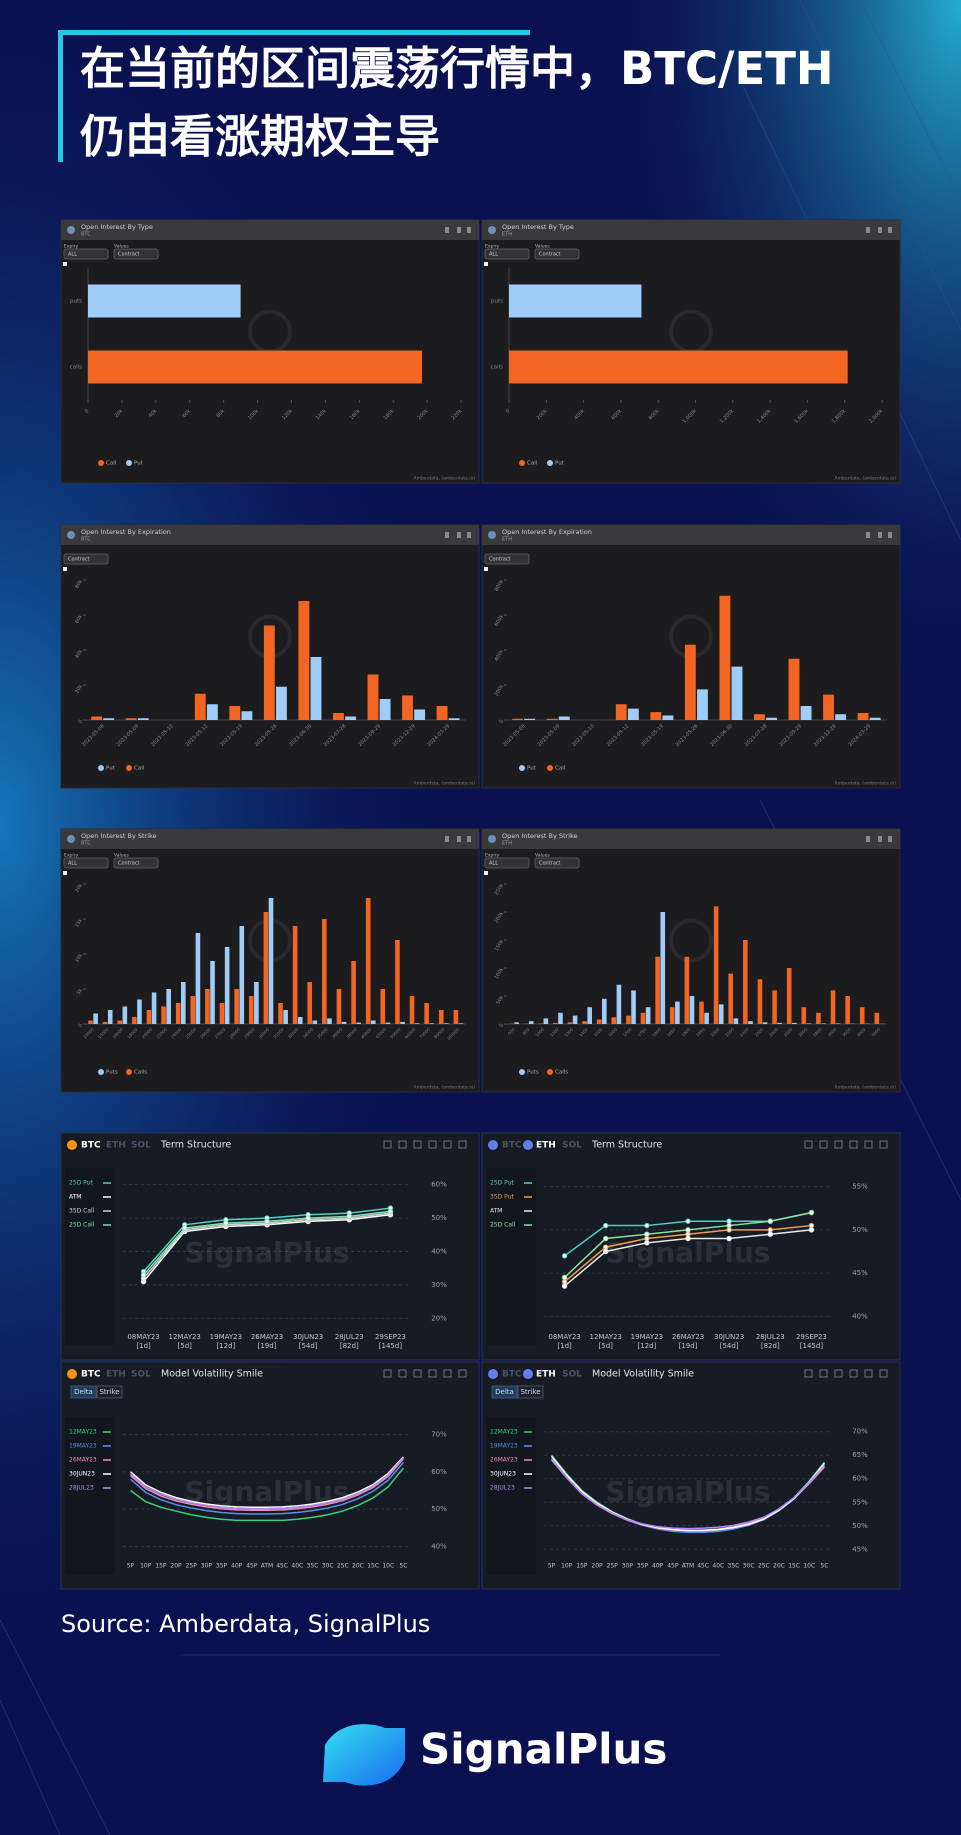 The width and height of the screenshot is (961, 1835). What do you see at coordinates (860, 1502) in the screenshot?
I see `y-tick-label: 55%` at bounding box center [860, 1502].